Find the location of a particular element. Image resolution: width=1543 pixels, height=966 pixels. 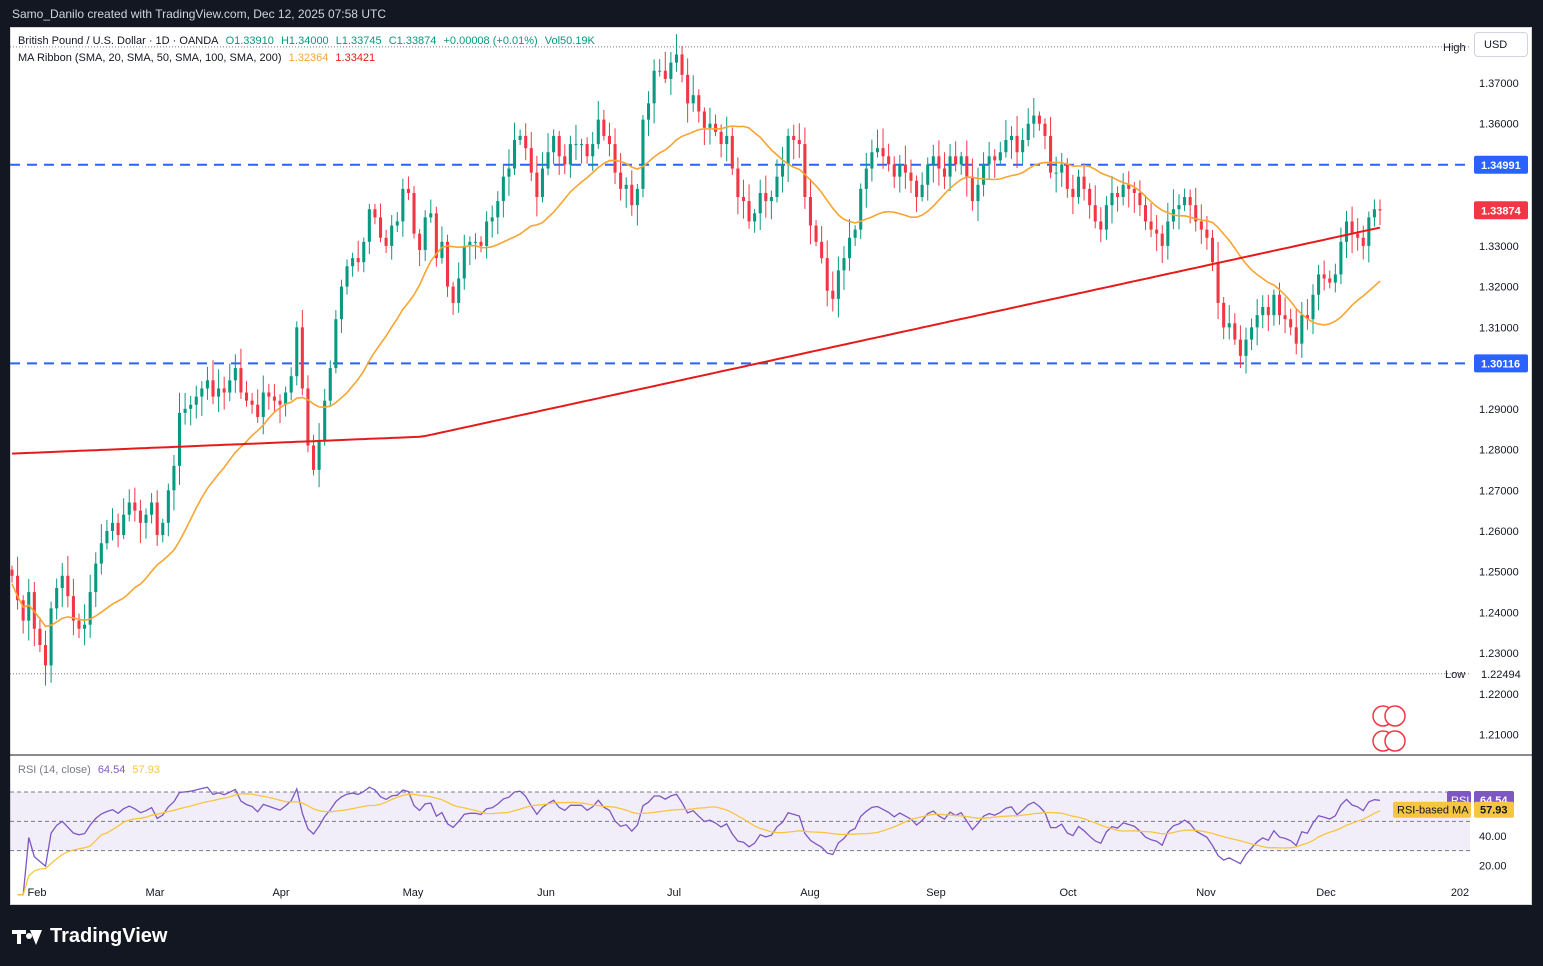

x-tick-label: 202 is located at coordinates (1460, 893).